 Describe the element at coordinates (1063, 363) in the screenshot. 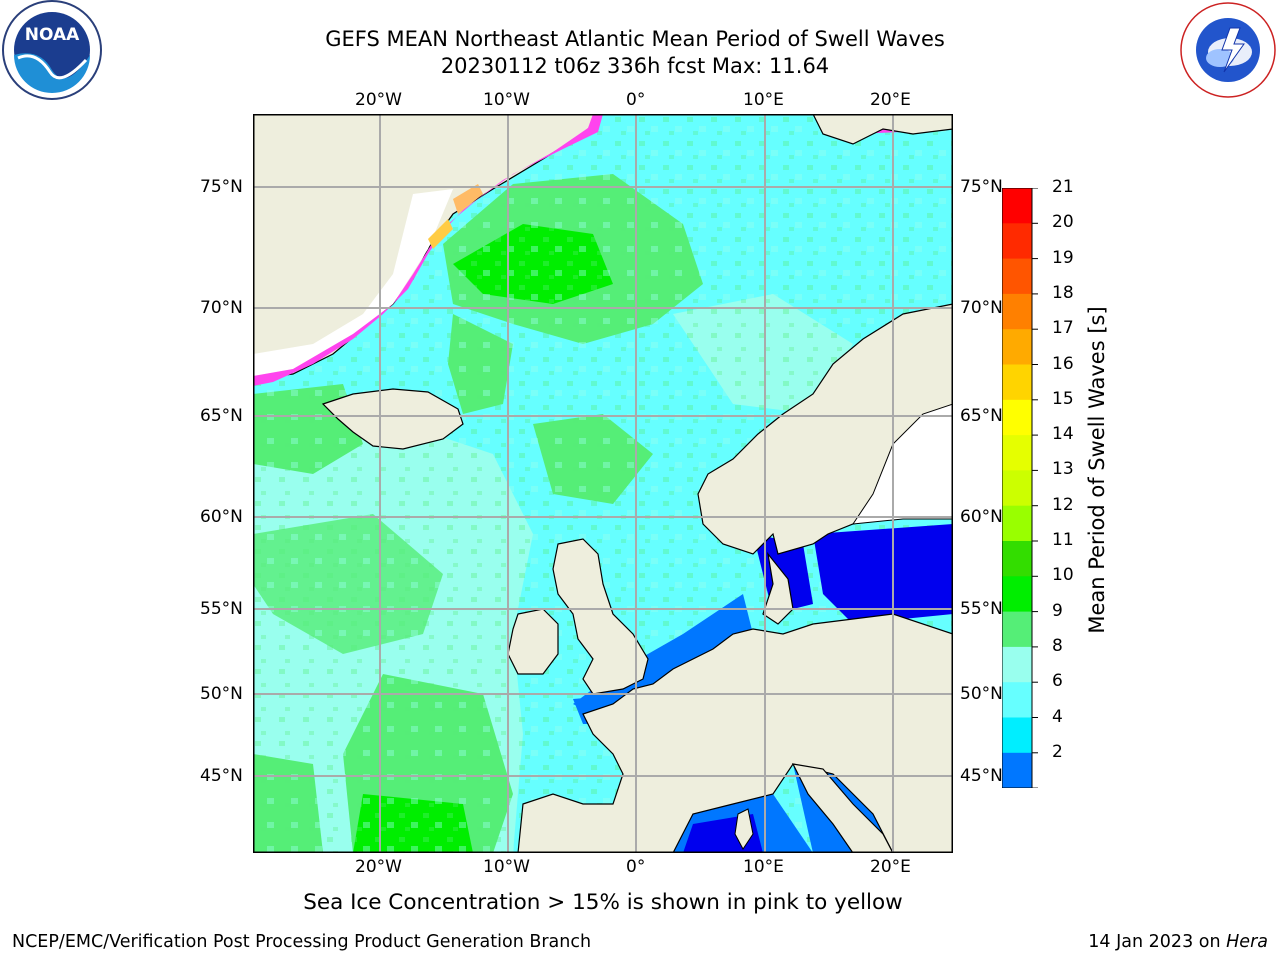

I see `colorbar-tick-label: 16` at that location.